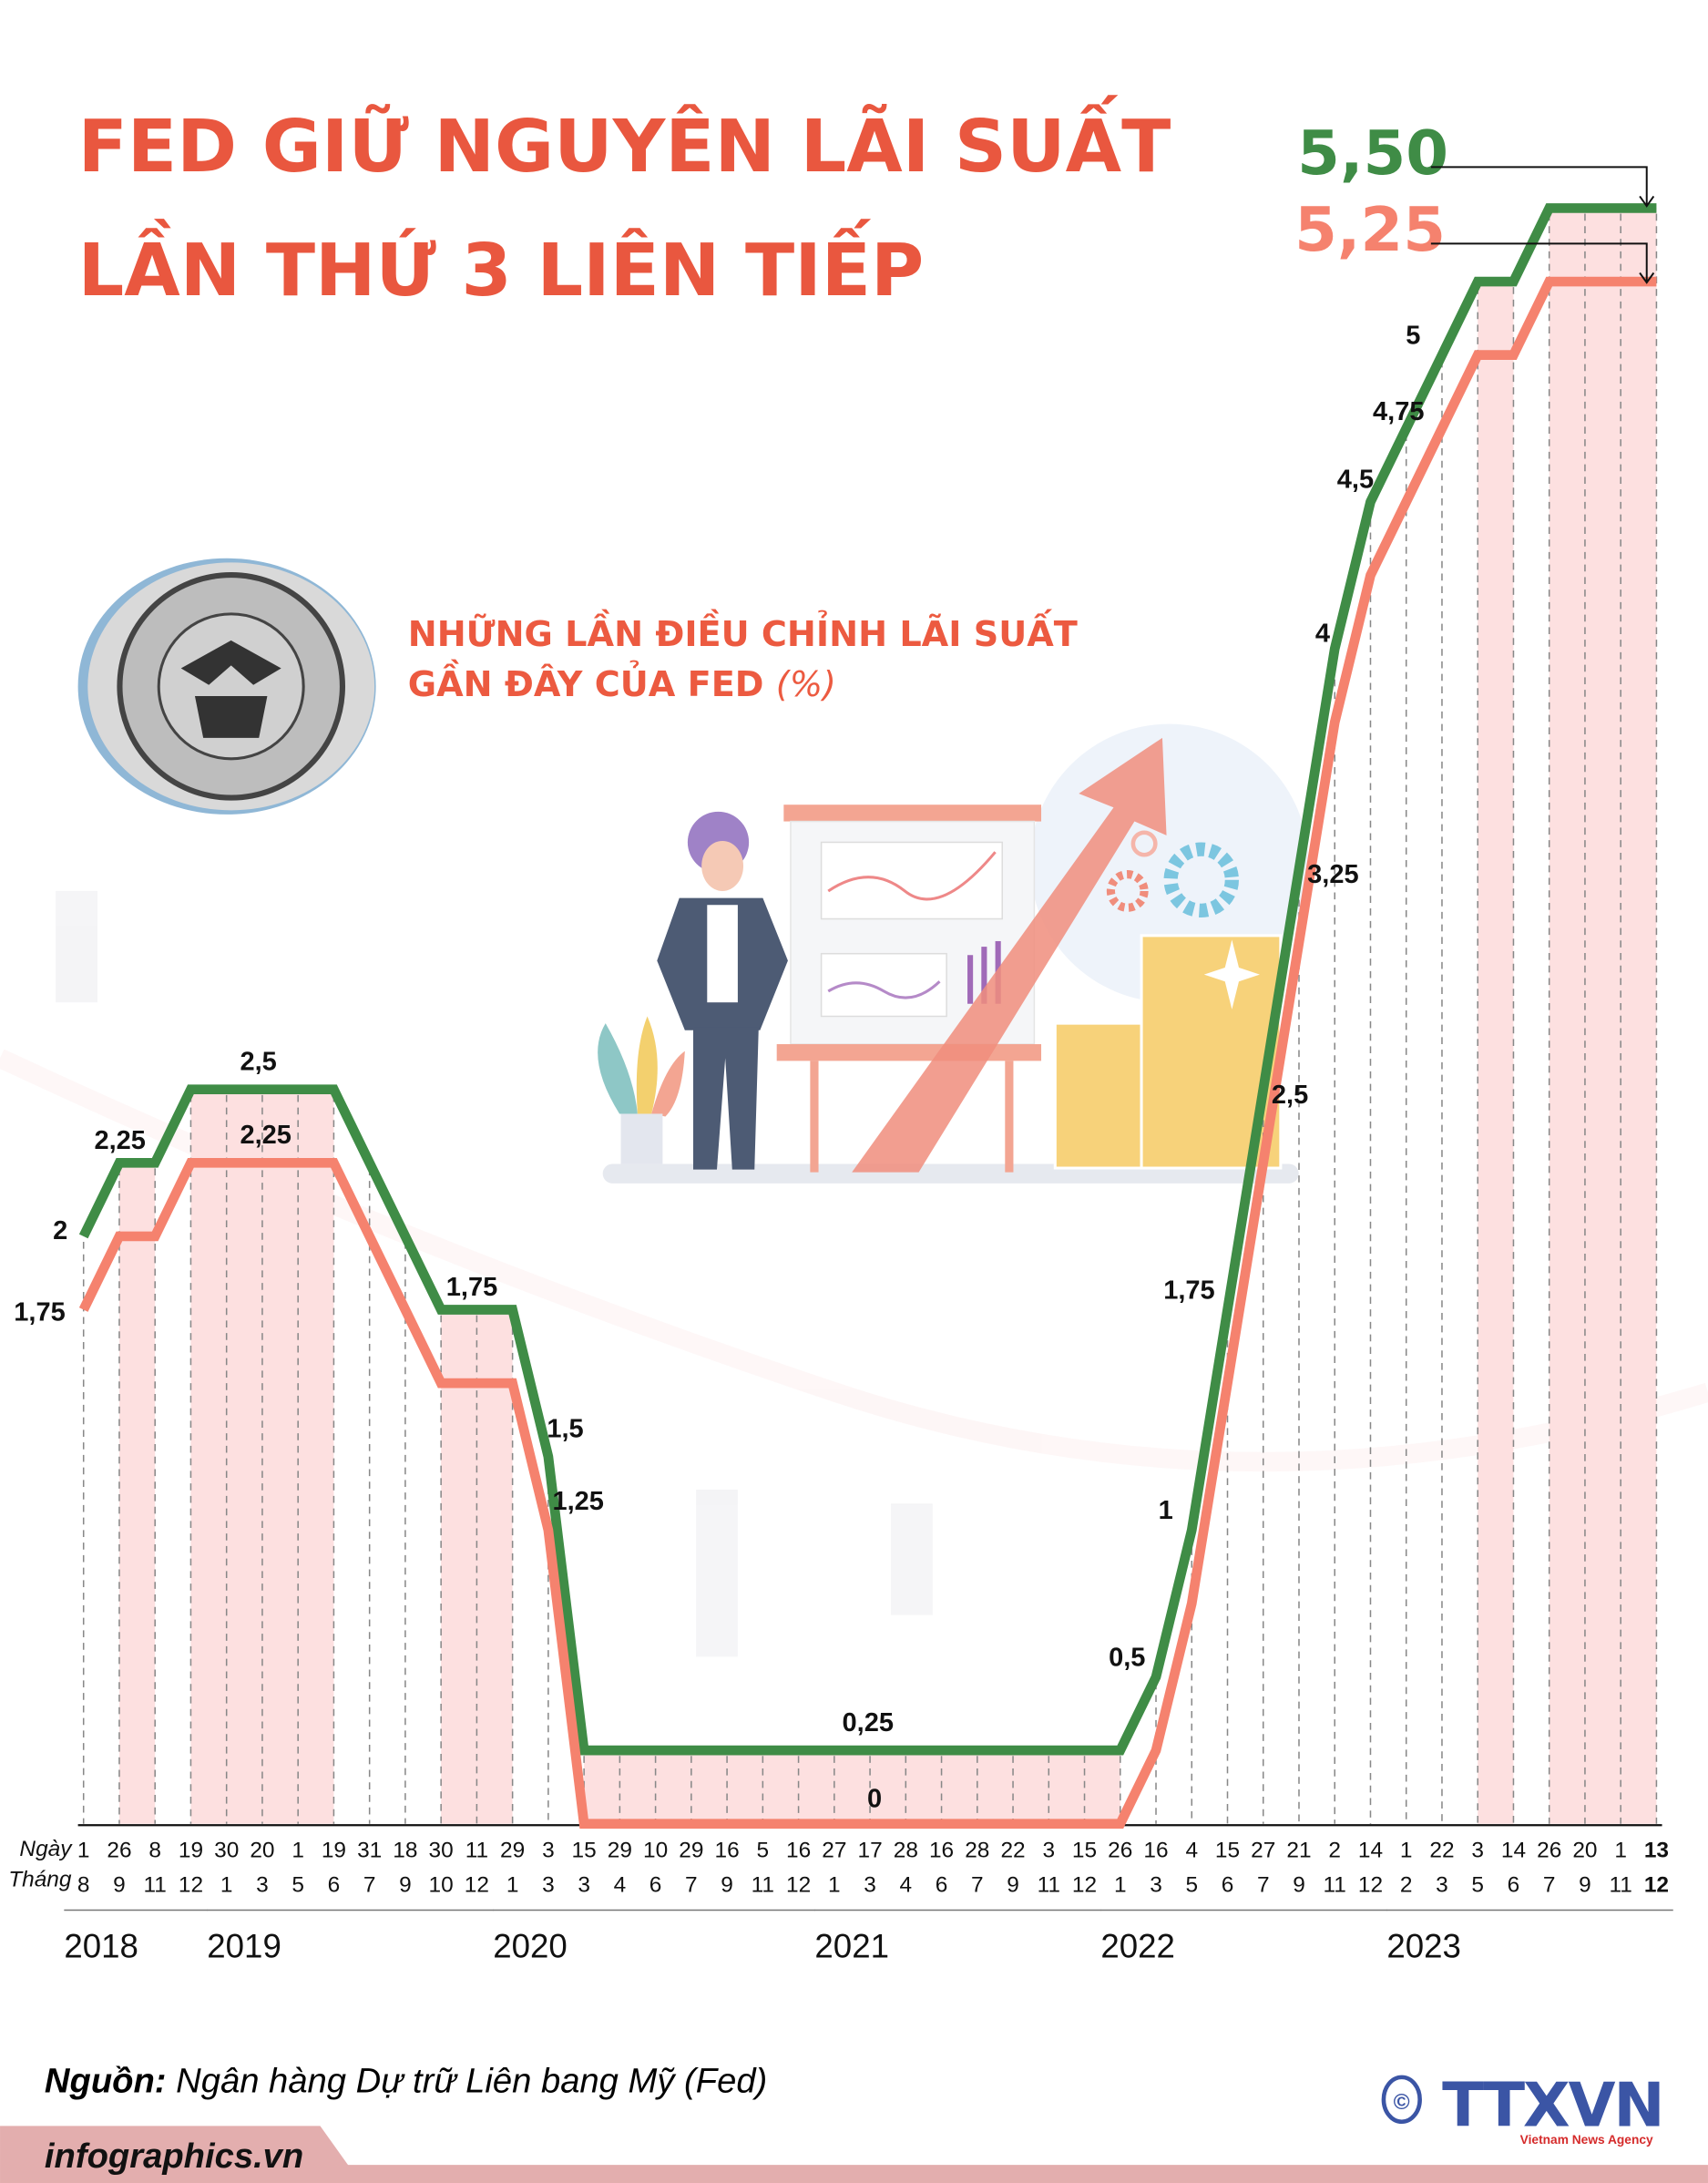 The height and width of the screenshot is (2183, 1708). I want to click on subtitle-line-2: GẦN ĐÂY CỦA FED (%), so click(622, 682).